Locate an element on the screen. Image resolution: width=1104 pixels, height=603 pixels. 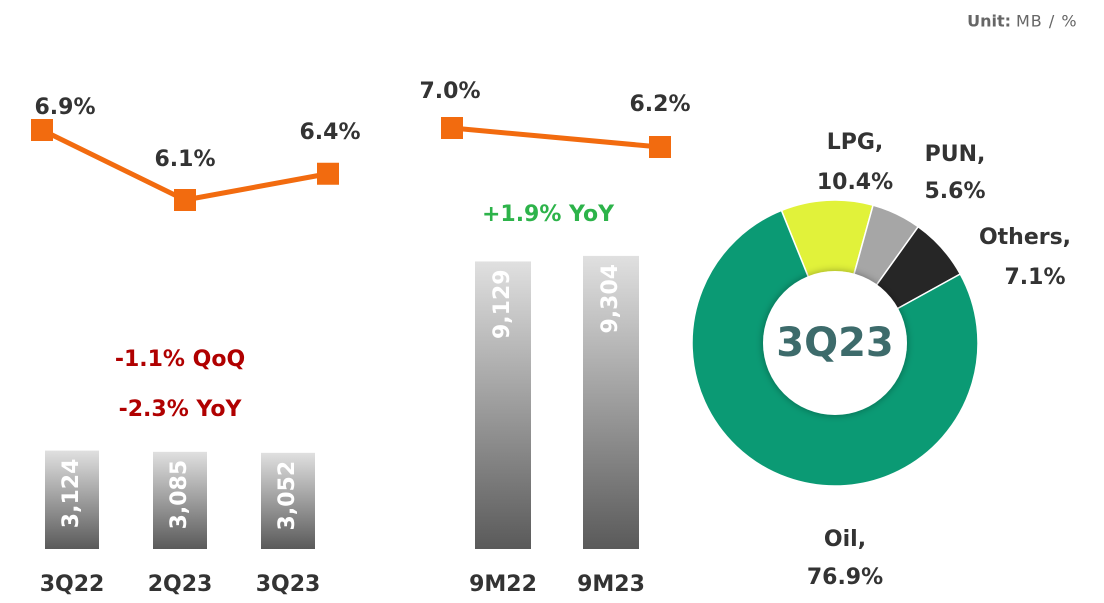
line-value-label: 6.2% is located at coordinates (659, 104).